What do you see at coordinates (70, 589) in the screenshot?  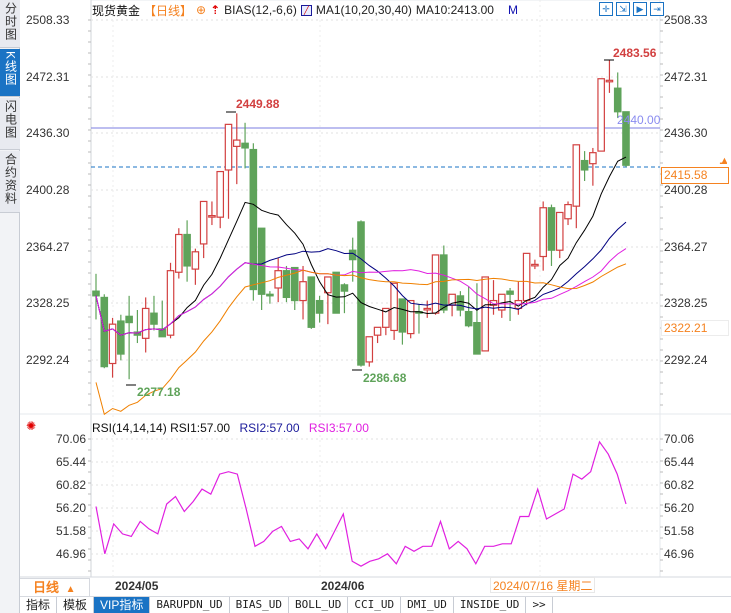 I see `caret-up-icon: ▲` at bounding box center [70, 589].